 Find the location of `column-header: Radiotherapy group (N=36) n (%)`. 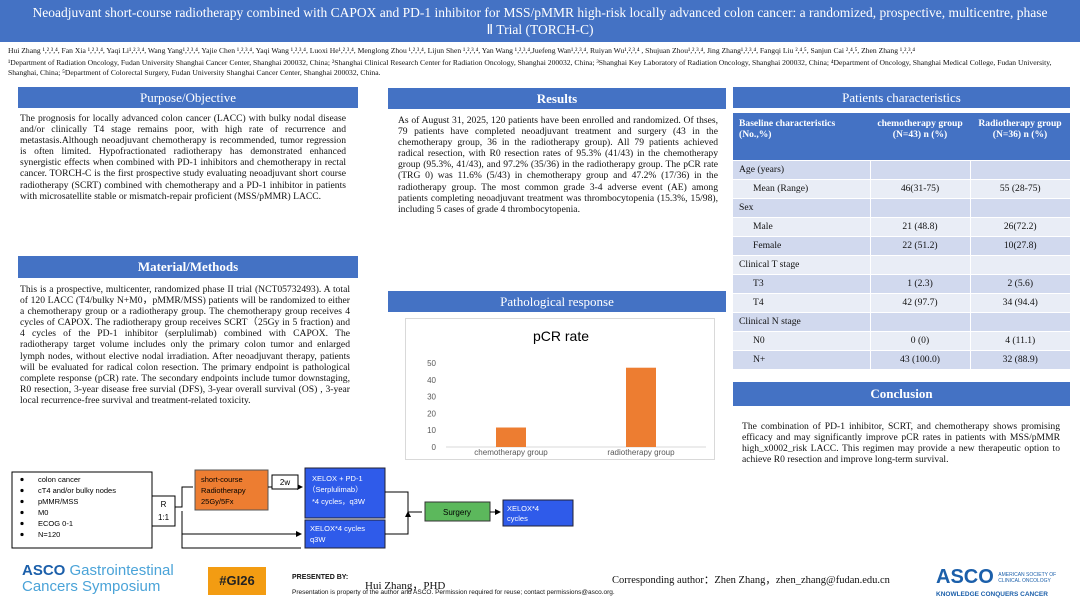

column-header: Radiotherapy group (N=36) n (%) is located at coordinates (1020, 129).